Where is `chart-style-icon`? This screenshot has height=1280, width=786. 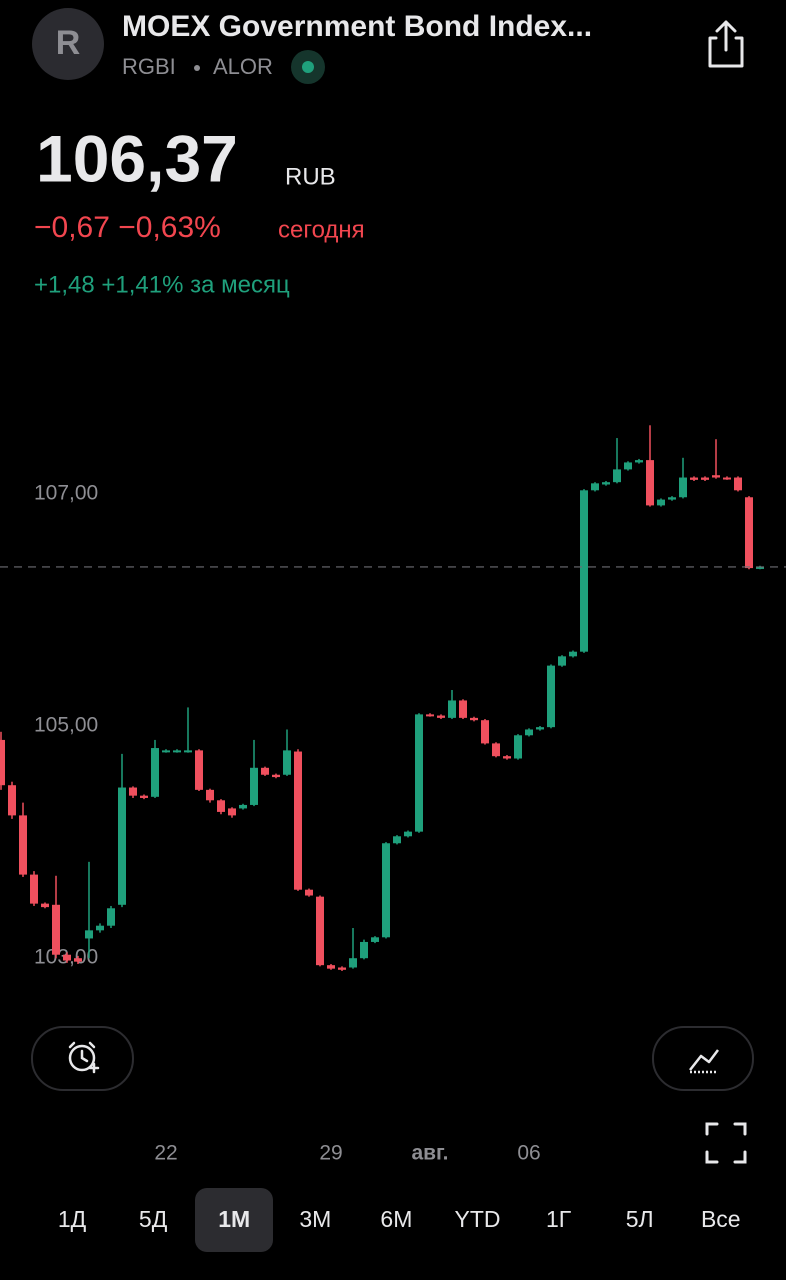 chart-style-icon is located at coordinates (704, 1061).